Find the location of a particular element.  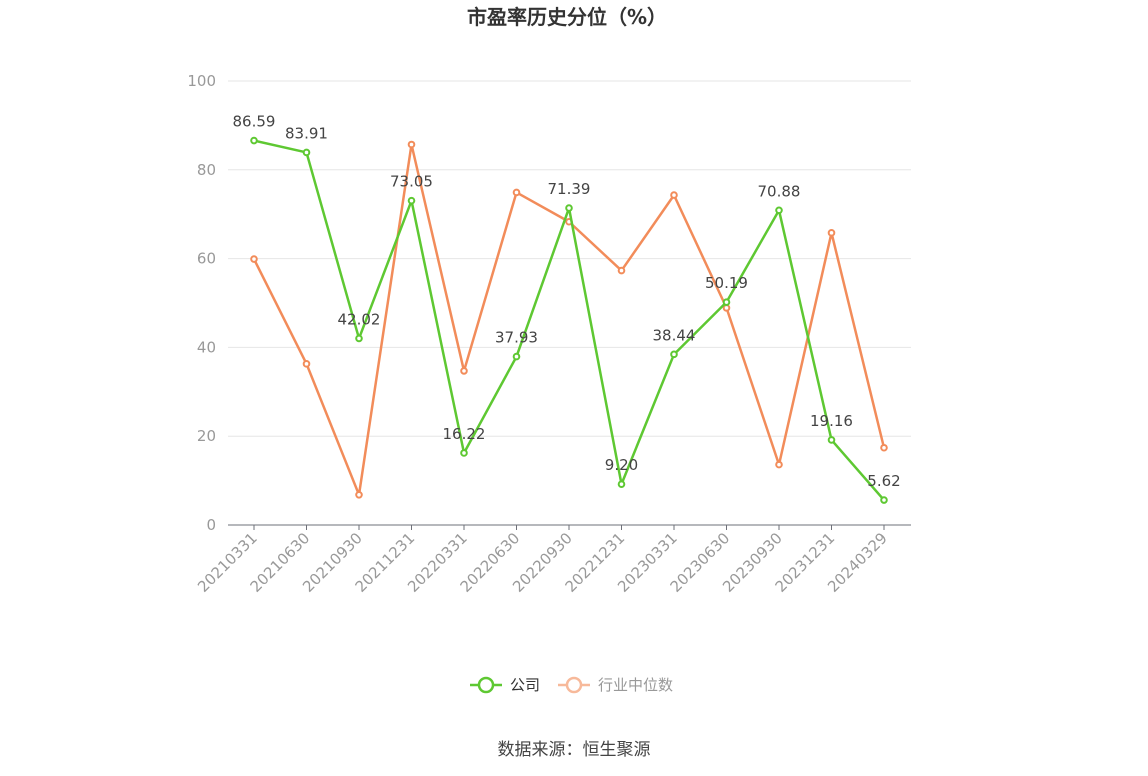

legend-industry: 行业中位数 is located at coordinates (615, 685).